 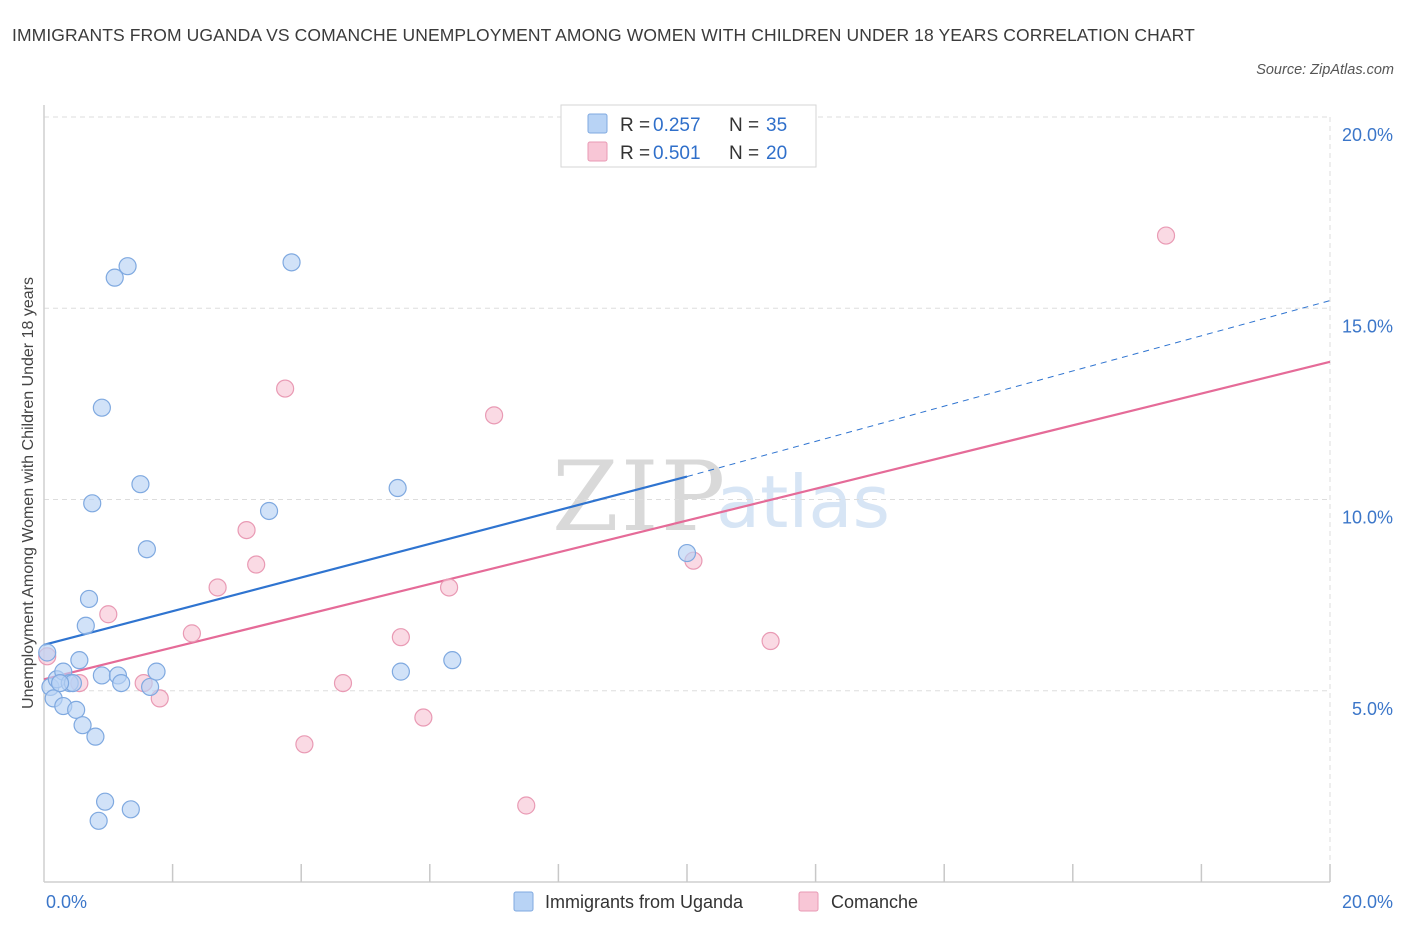 I want to click on y-tick-label-1: 10.0%, so click(x=1367, y=518).